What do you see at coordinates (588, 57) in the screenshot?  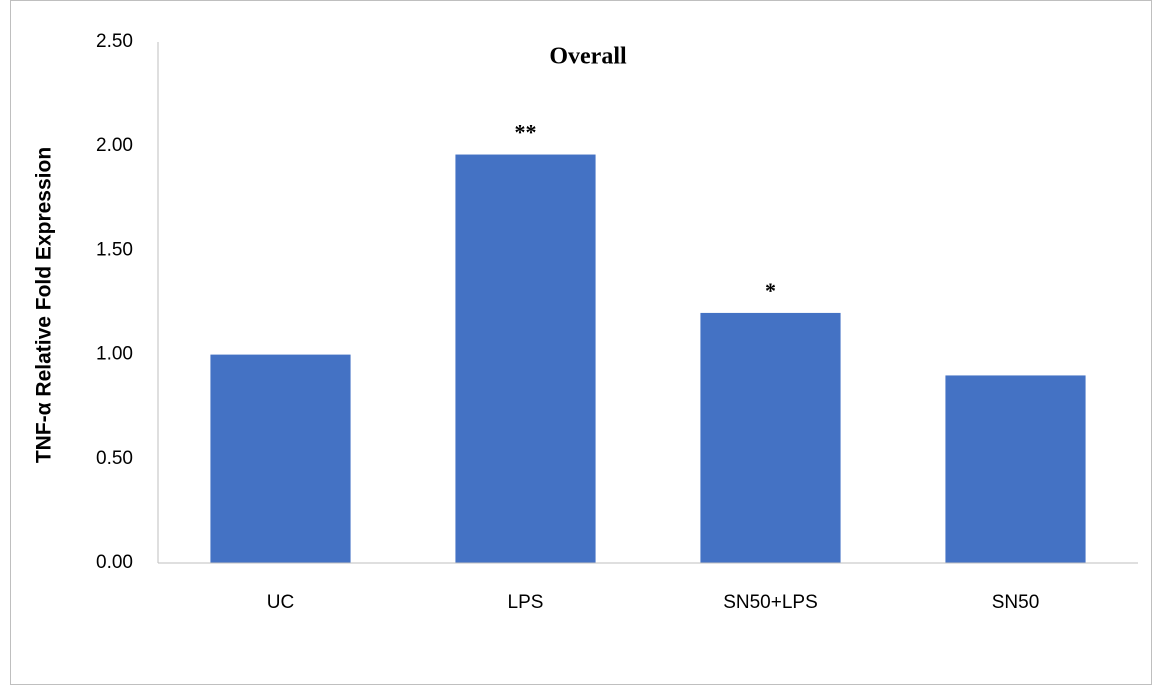 I see `chart-title: Overall` at bounding box center [588, 57].